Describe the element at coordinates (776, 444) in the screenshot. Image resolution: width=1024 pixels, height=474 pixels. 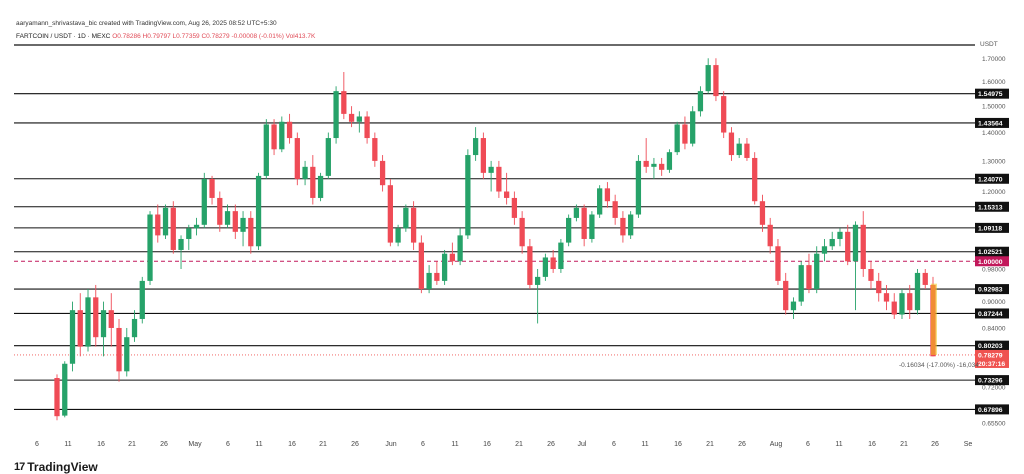
I see `x-tick-label: Aug` at that location.